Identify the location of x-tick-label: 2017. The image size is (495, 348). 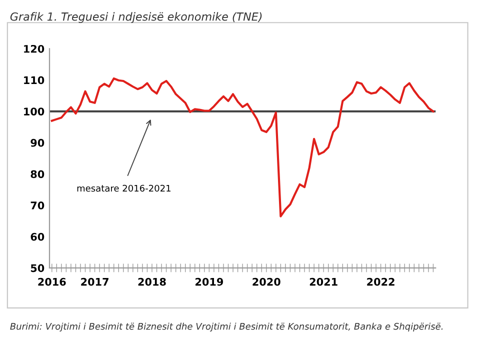
(94, 282).